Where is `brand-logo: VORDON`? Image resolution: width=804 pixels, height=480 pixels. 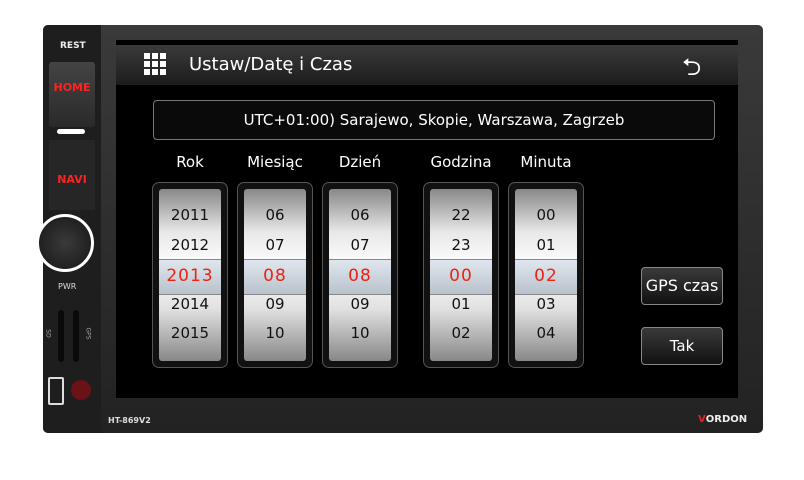
brand-logo: VORDON is located at coordinates (723, 419).